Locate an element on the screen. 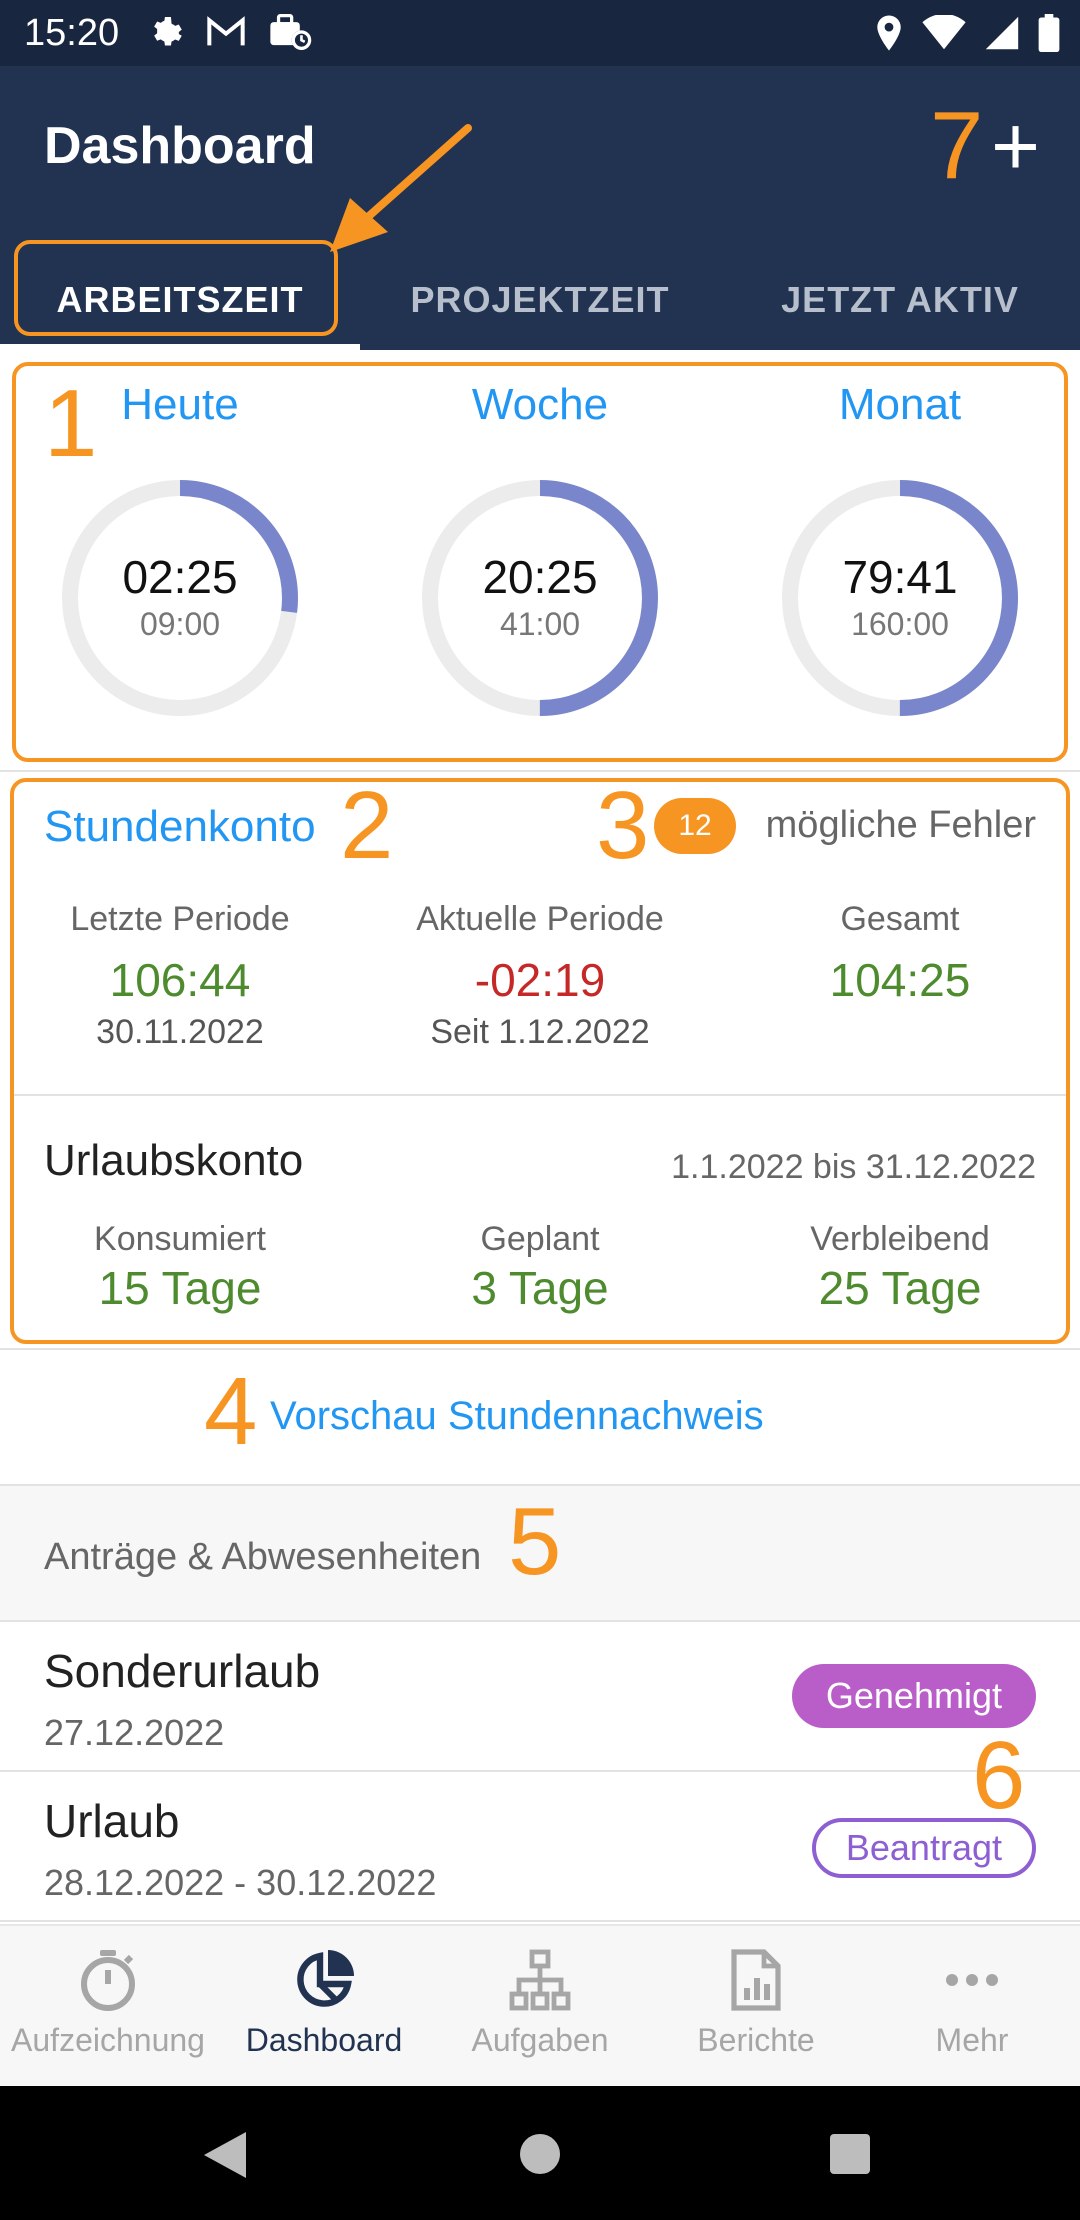 The height and width of the screenshot is (2220, 1080). vacation-planned: Geplant 3 Tage is located at coordinates (540, 1267).